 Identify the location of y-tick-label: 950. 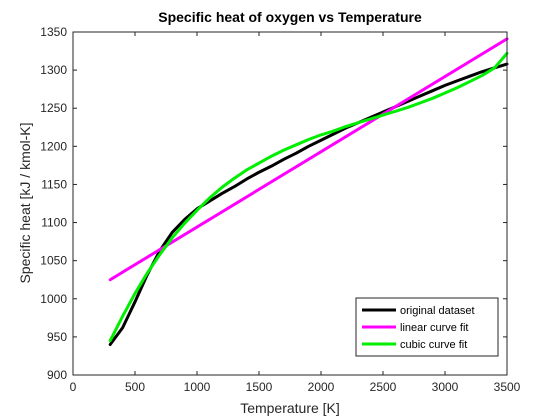
(57, 337).